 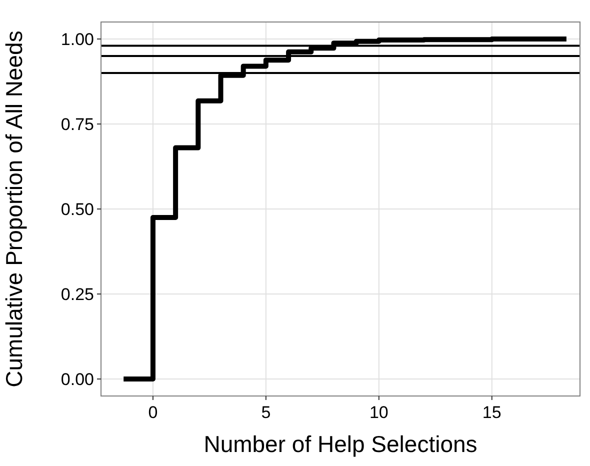 What do you see at coordinates (77, 39) in the screenshot?
I see `y-tick-label: 1.00` at bounding box center [77, 39].